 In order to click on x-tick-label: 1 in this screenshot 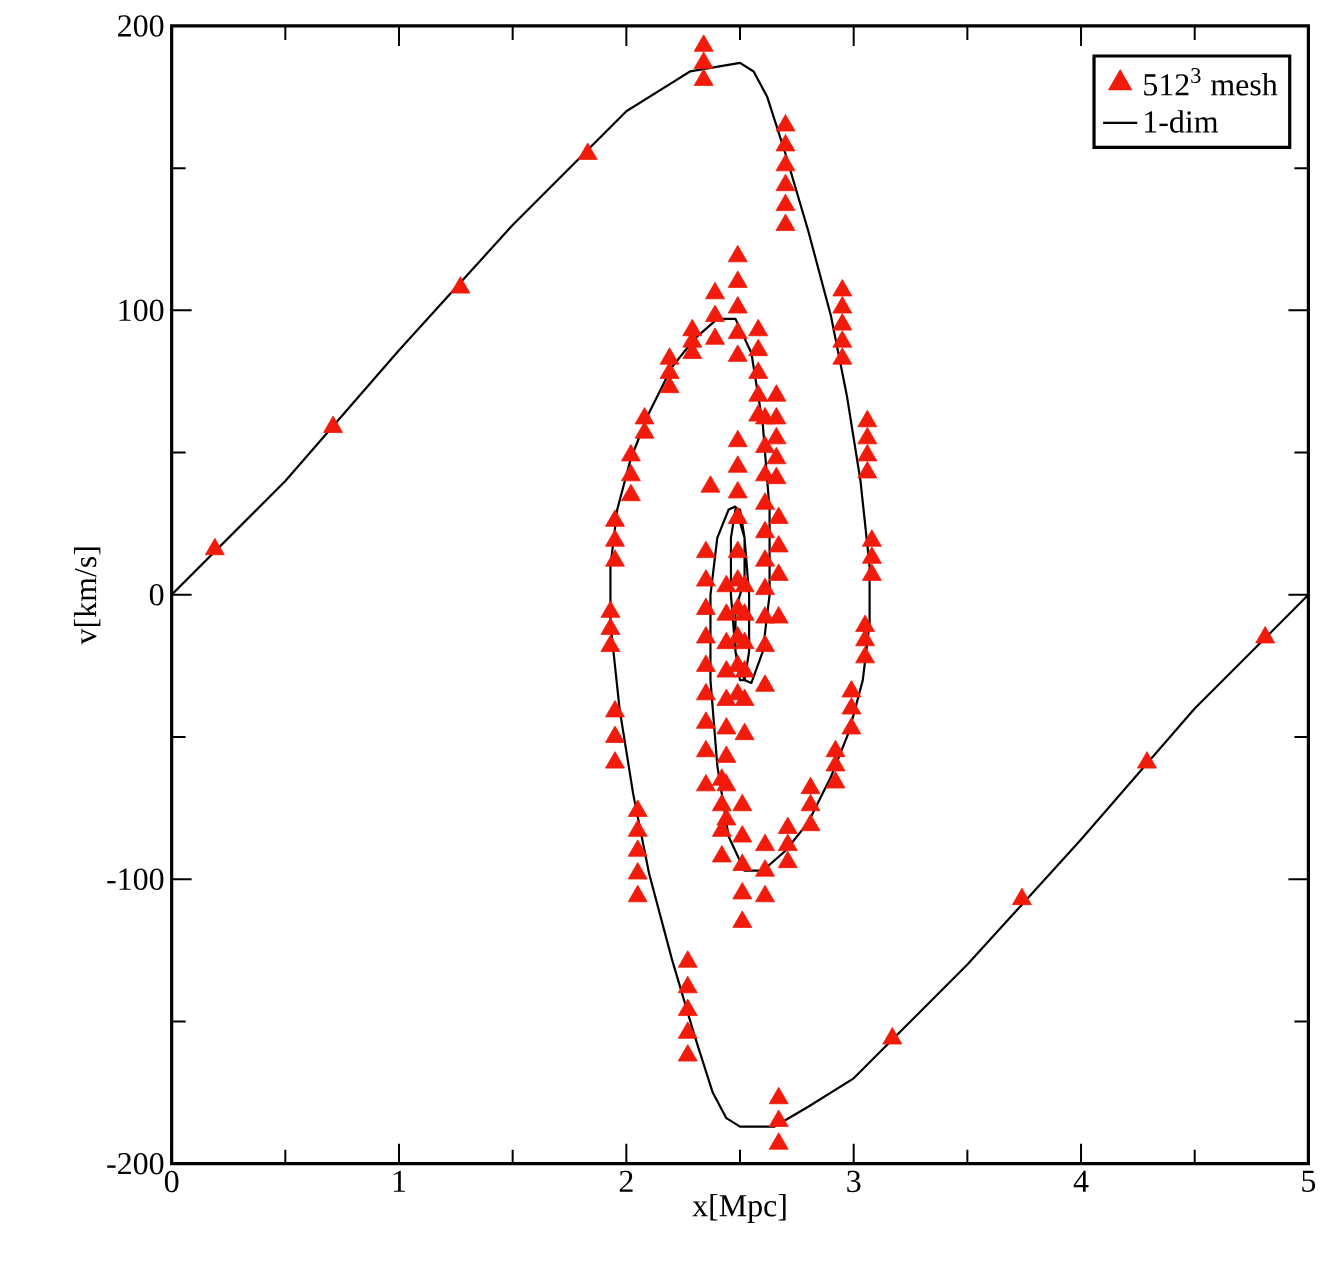, I will do `click(399, 1181)`.